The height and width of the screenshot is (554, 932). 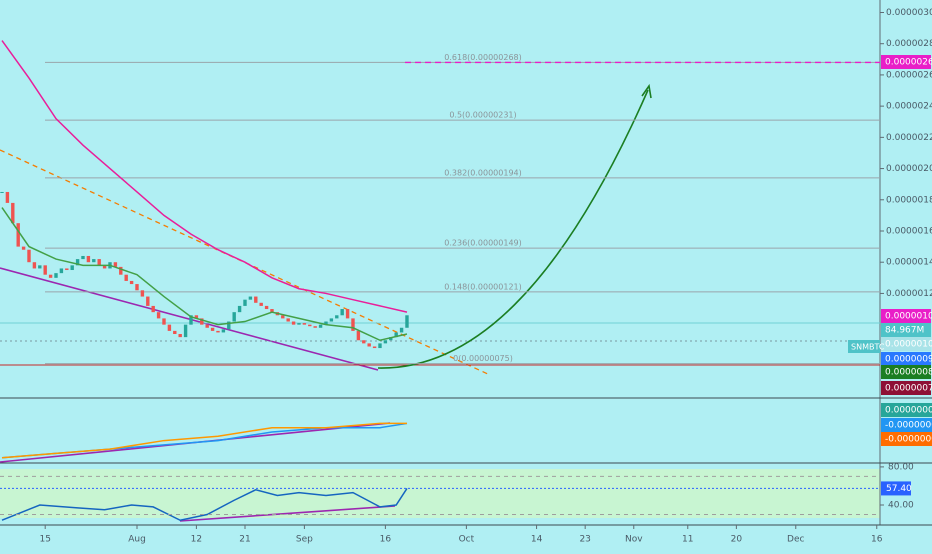 I want to click on x-tick-label: Sep, so click(x=304, y=540).